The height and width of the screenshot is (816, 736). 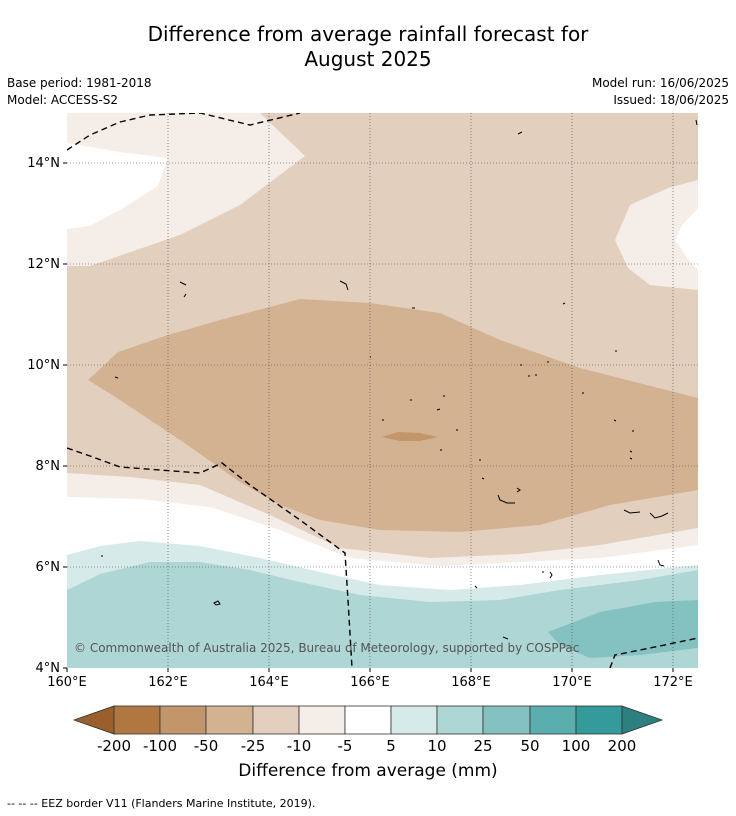 I want to click on lat-label-6n: 6°N, so click(x=48, y=567).